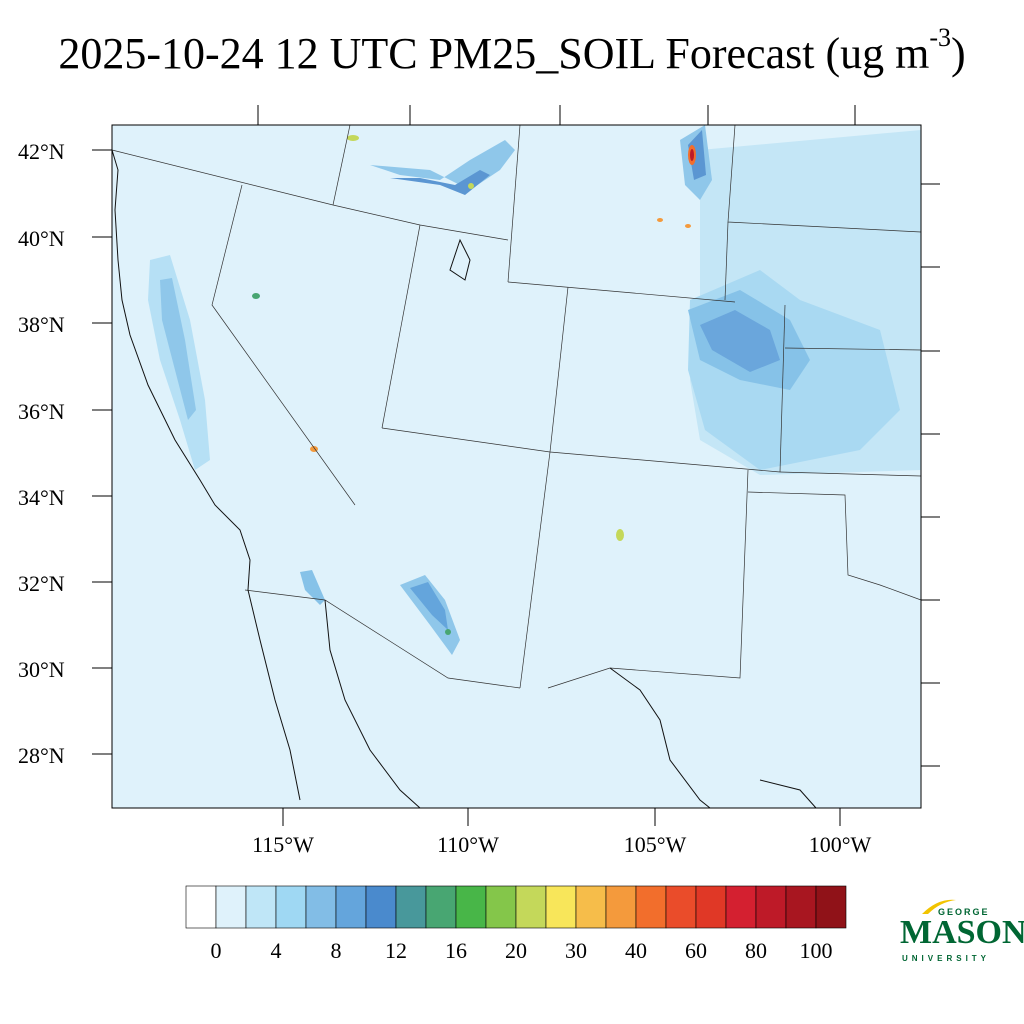 Image resolution: width=1024 pixels, height=1024 pixels. I want to click on lat-label-40: 40°N, so click(41, 238).